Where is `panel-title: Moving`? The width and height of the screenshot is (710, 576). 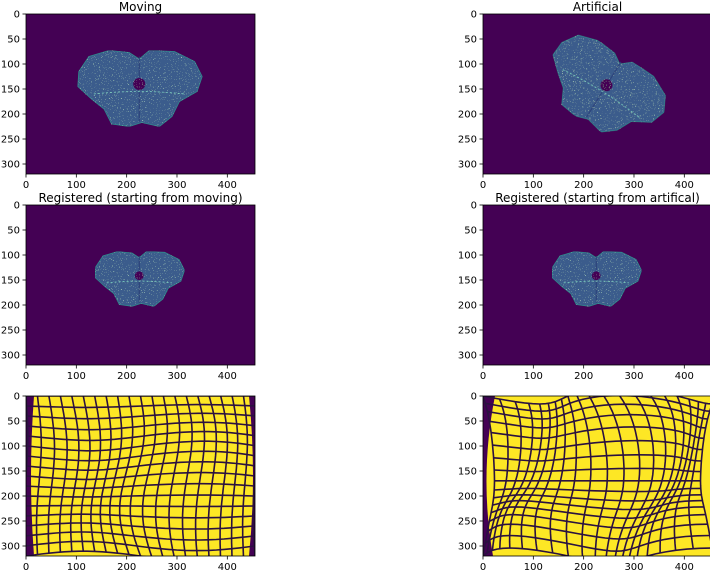 panel-title: Moving is located at coordinates (140, 7).